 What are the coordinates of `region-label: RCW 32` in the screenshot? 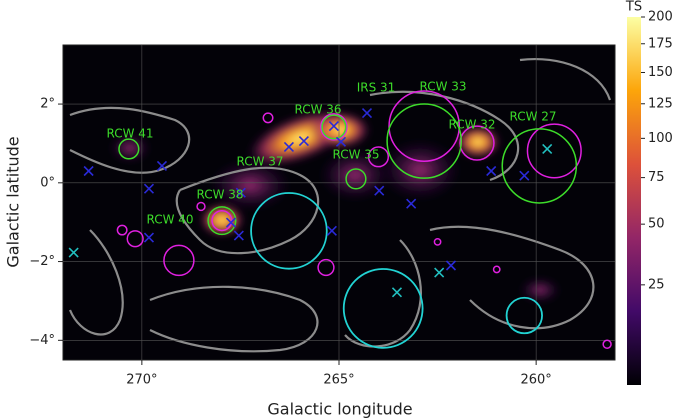 It's located at (471, 125).